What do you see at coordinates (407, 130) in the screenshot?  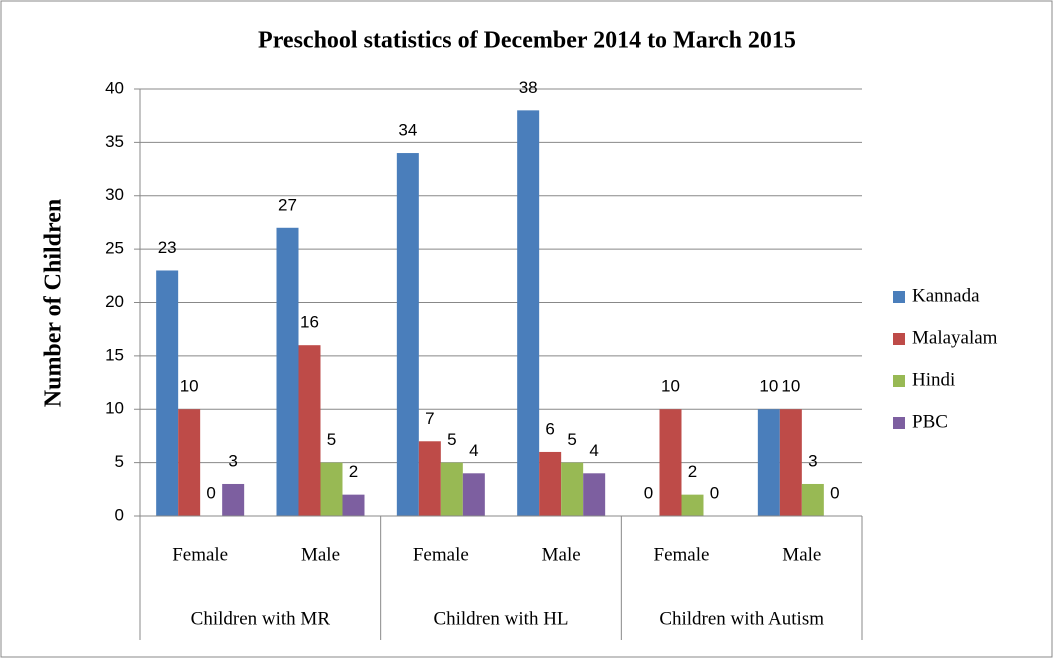 I see `data-label: 34` at bounding box center [407, 130].